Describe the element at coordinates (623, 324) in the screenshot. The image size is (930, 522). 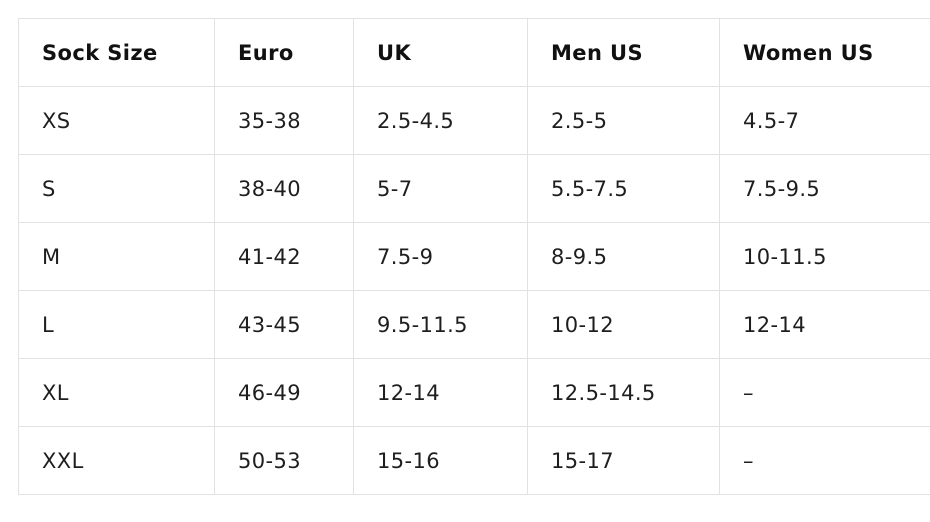
I see `cell-men-us: 10-12` at that location.